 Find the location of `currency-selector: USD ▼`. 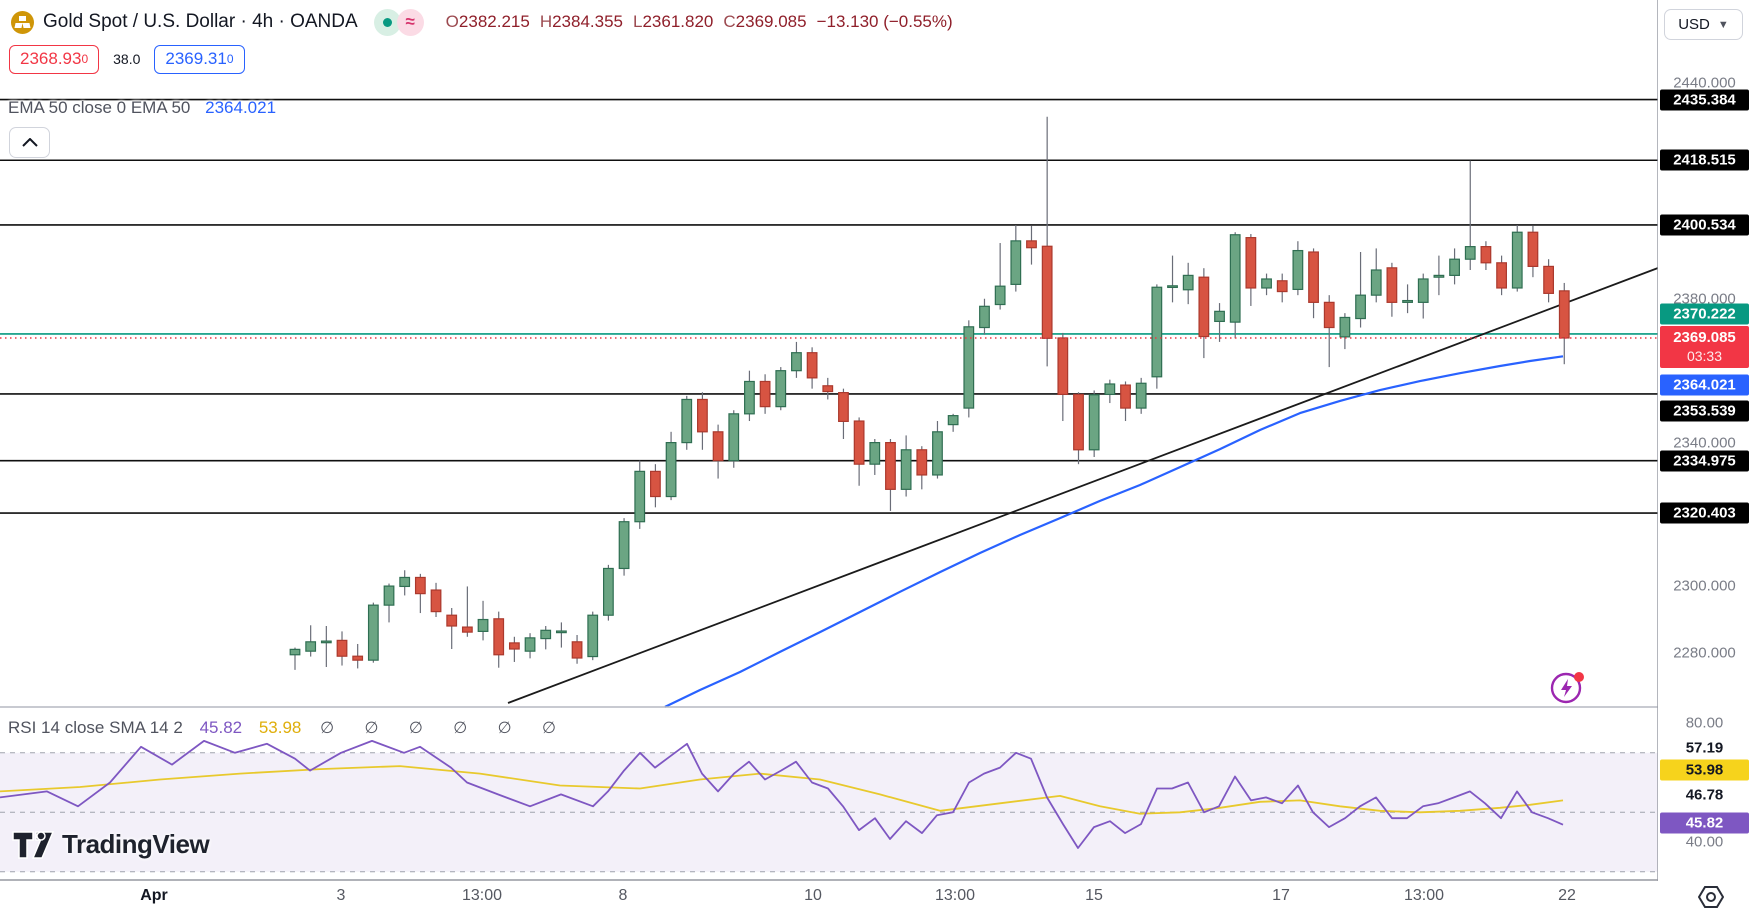

currency-selector: USD ▼ is located at coordinates (1703, 24).